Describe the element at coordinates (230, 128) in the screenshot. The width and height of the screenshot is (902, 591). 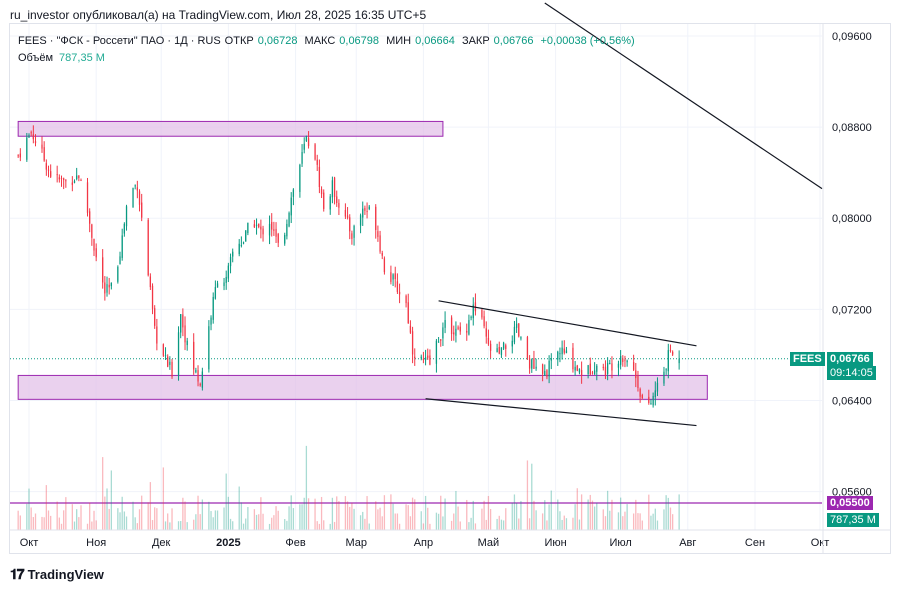
I see `price-zone` at that location.